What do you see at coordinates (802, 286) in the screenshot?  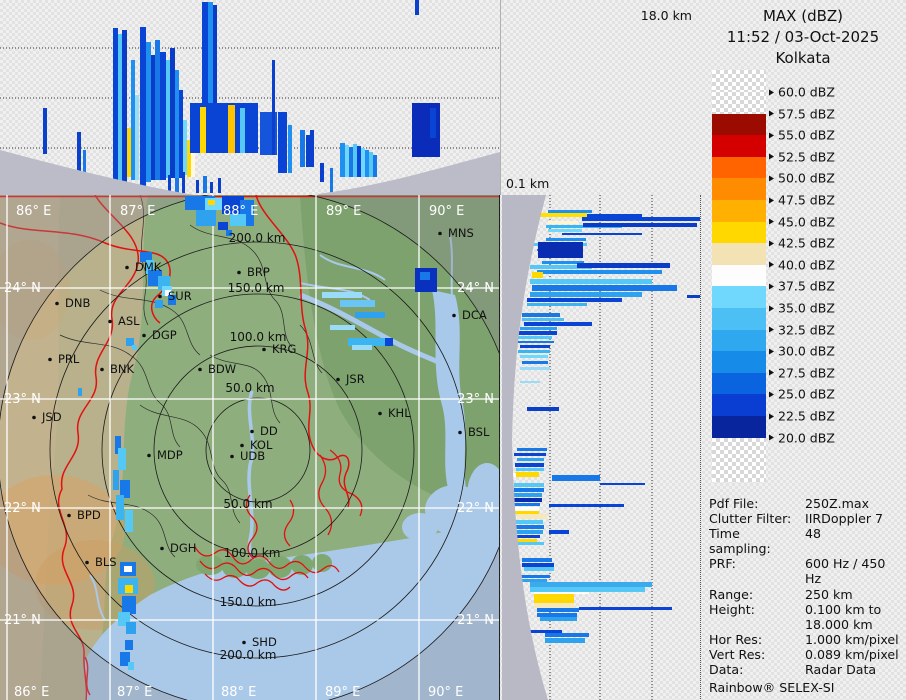 I see `scale-label: 37.5 dBZ` at bounding box center [802, 286].